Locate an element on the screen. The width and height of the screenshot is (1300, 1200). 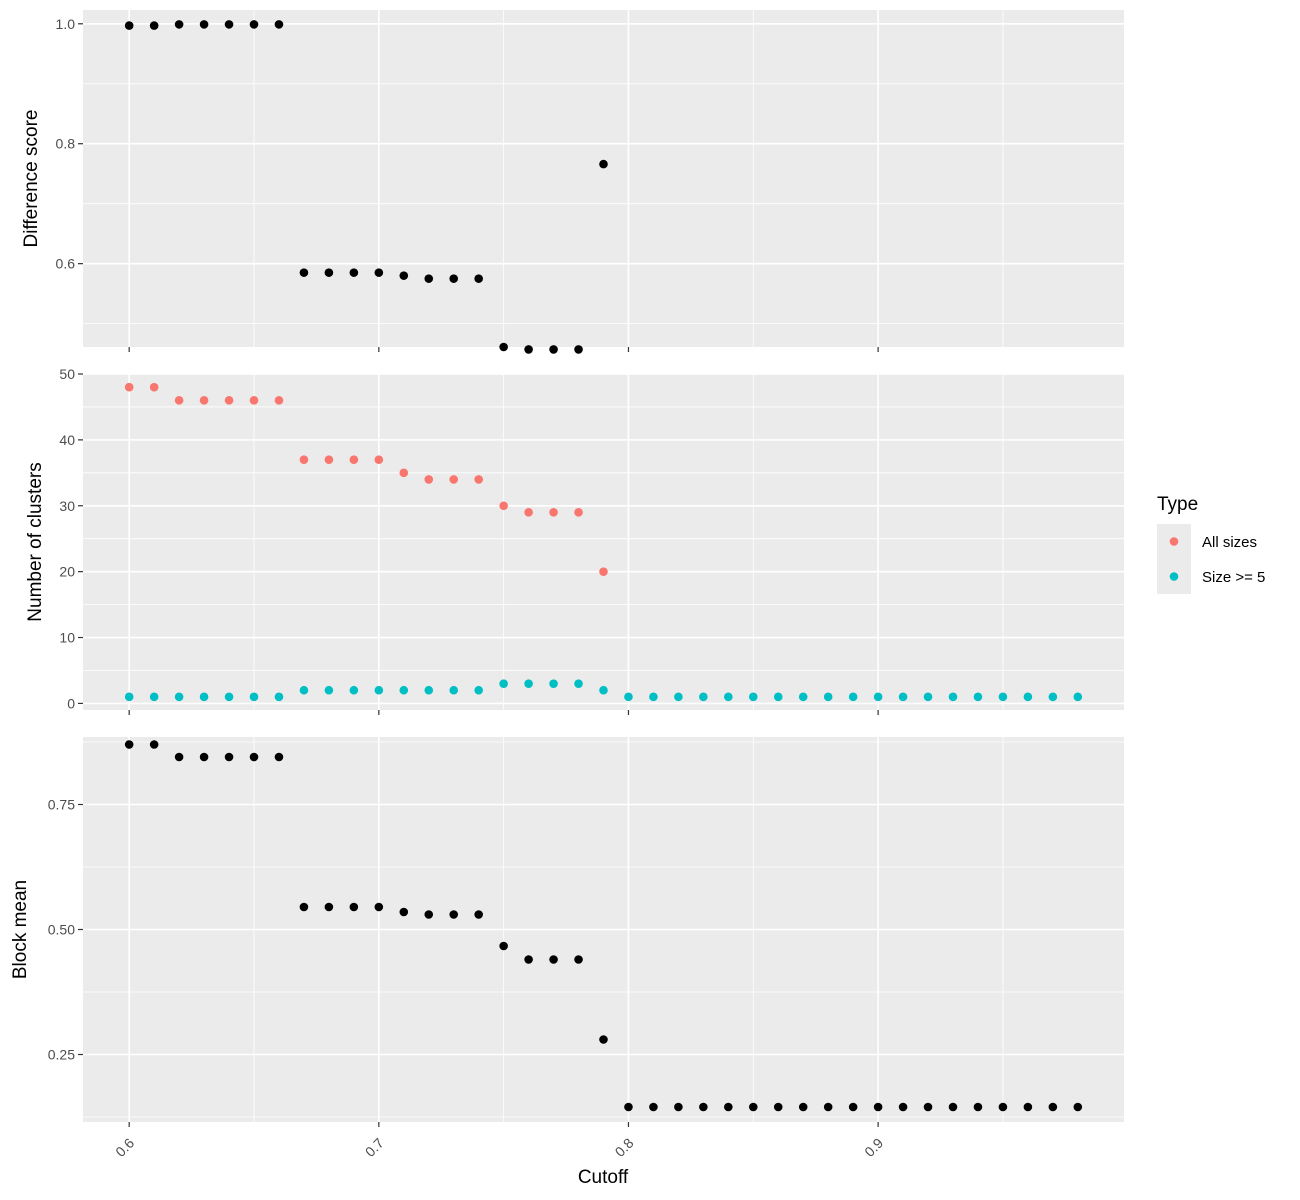
series-all-sizes is located at coordinates (366, 479).